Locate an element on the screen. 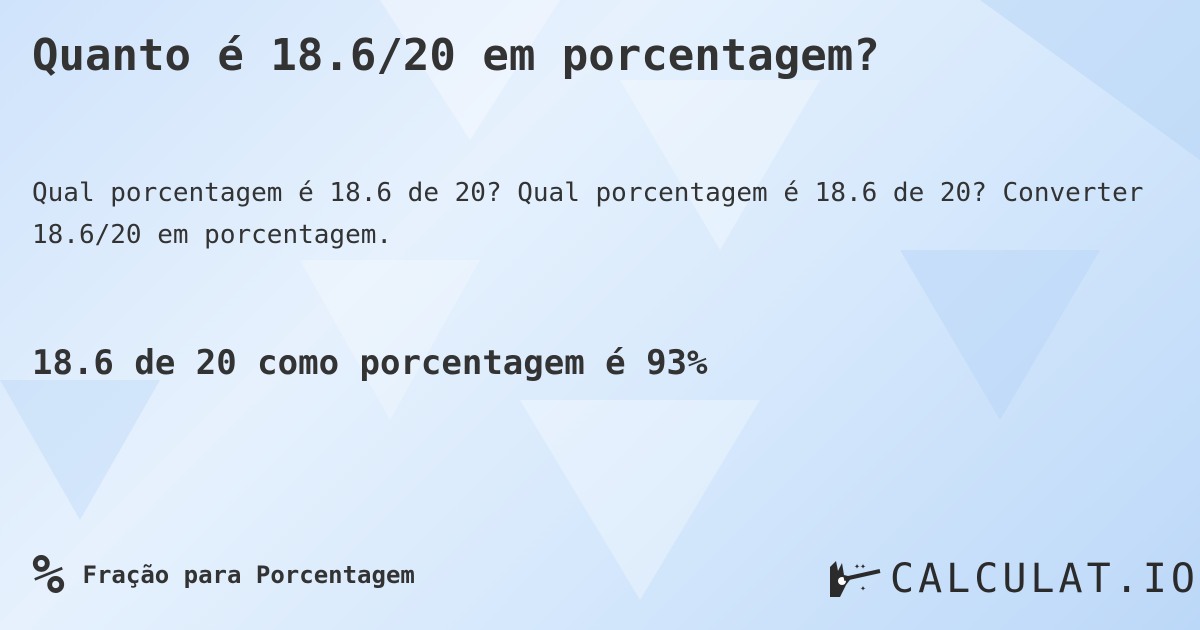  fraction-to-percentage-link: % Fração para Porcentagem is located at coordinates (223, 575).